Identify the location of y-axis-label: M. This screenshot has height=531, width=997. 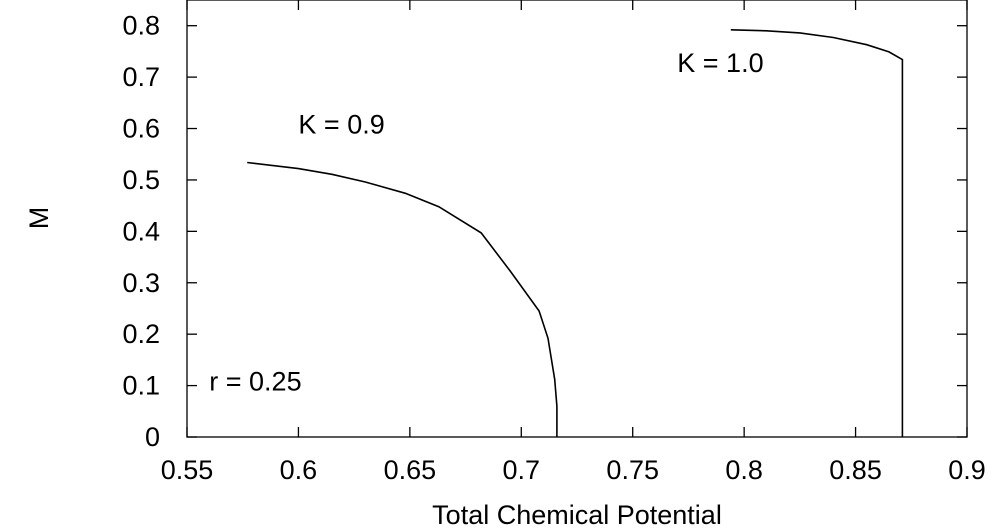
(39, 218).